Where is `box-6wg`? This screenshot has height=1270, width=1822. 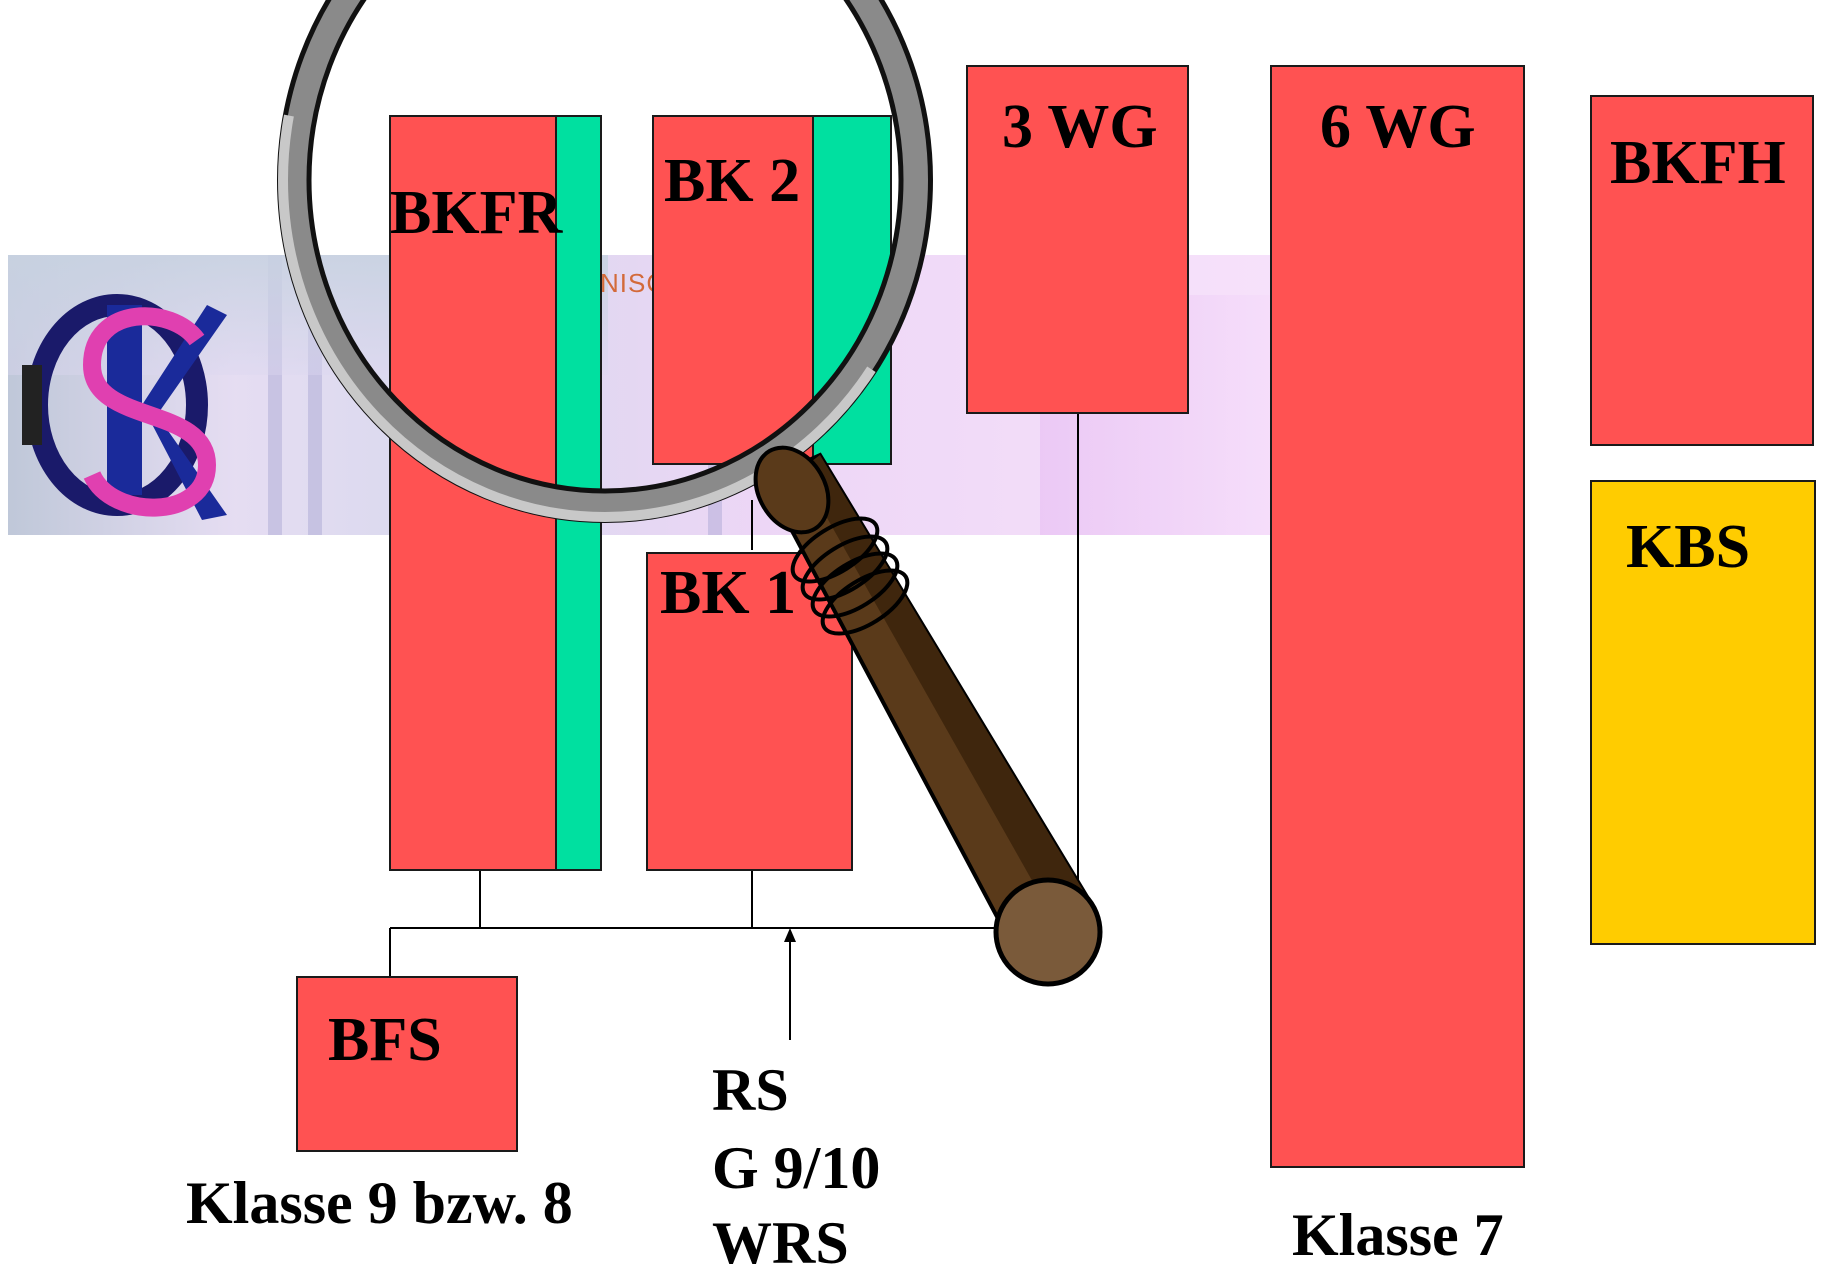 box-6wg is located at coordinates (1397, 616).